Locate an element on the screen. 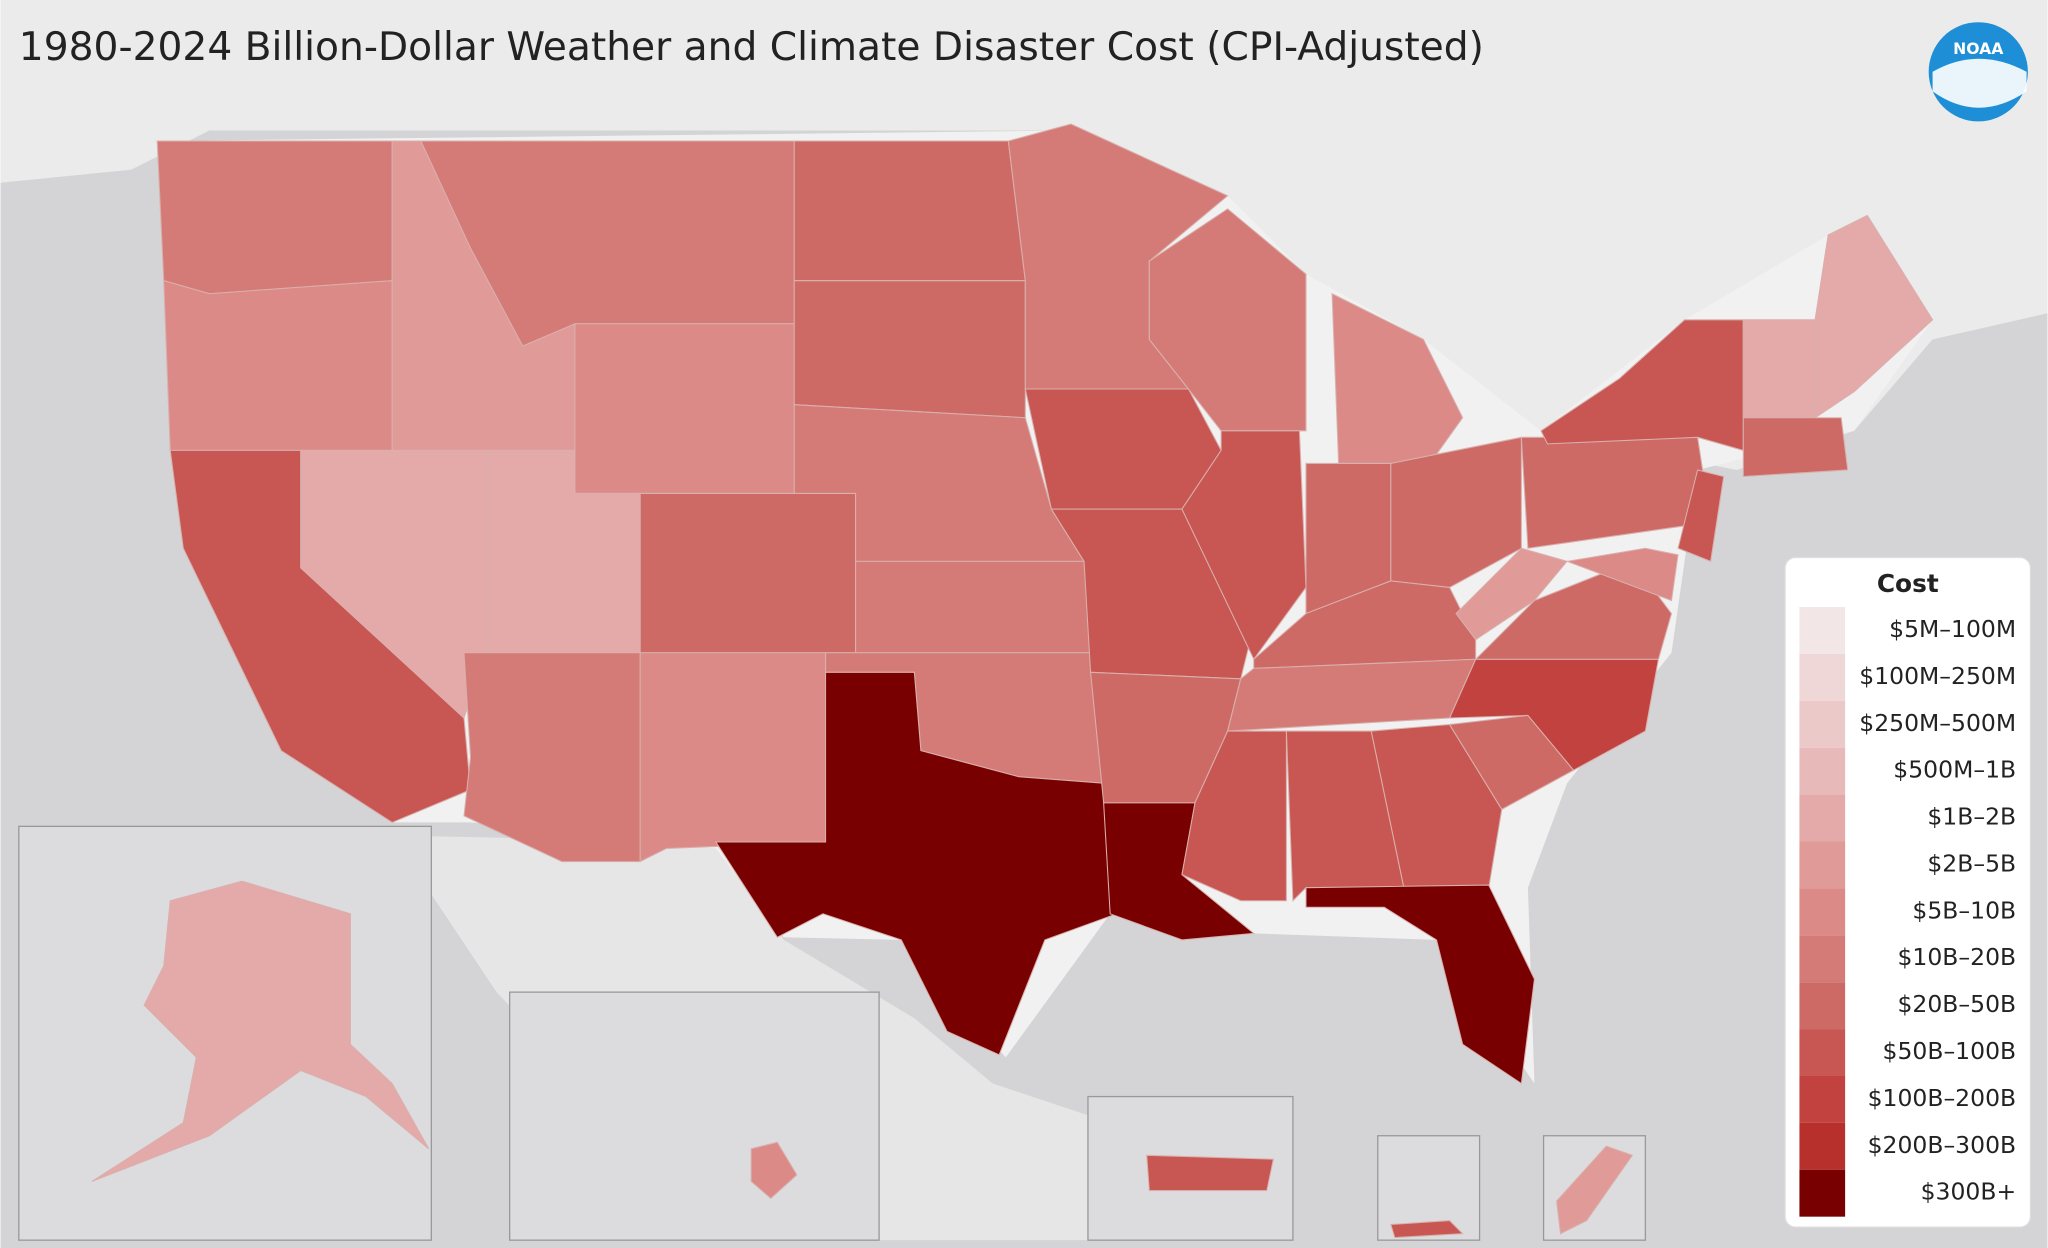 Image resolution: width=2048 pixels, height=1248 pixels. legend-panel is located at coordinates (1908, 892).